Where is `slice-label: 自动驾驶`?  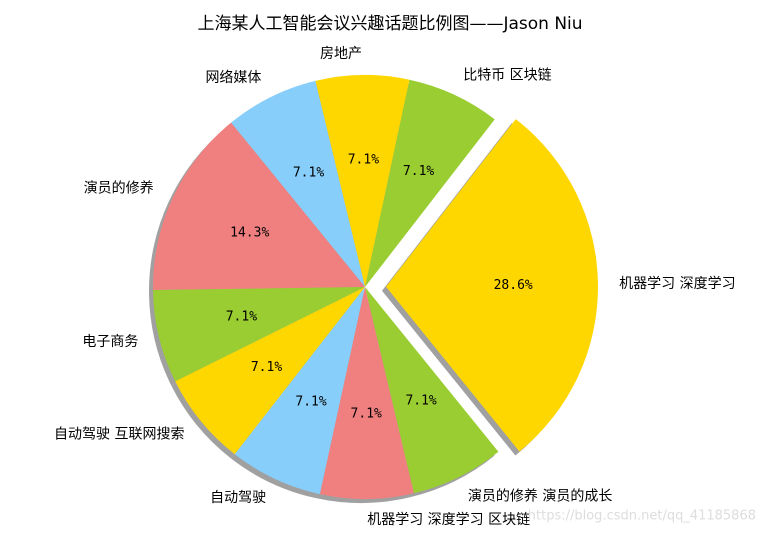 slice-label: 自动驾驶 is located at coordinates (238, 498).